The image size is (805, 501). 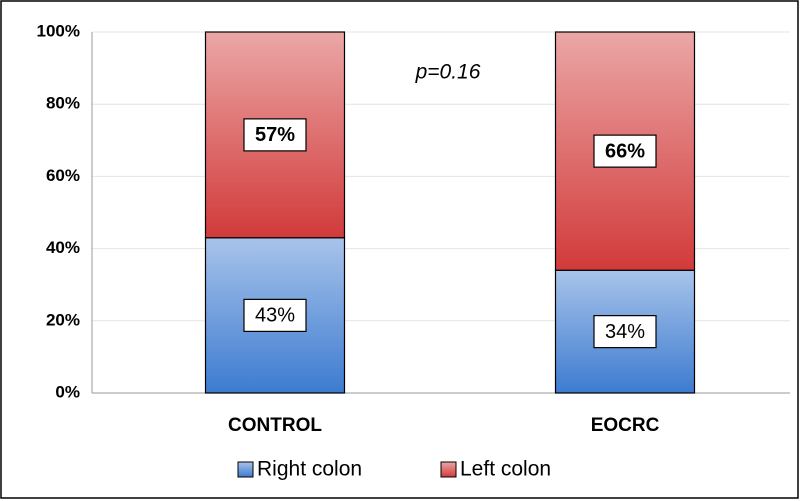 What do you see at coordinates (275, 425) in the screenshot?
I see `x-tick-label: CONTROL` at bounding box center [275, 425].